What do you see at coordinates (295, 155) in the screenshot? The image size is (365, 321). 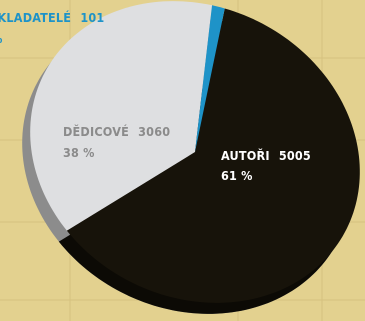 I see `label-autori-value: 5005` at bounding box center [295, 155].